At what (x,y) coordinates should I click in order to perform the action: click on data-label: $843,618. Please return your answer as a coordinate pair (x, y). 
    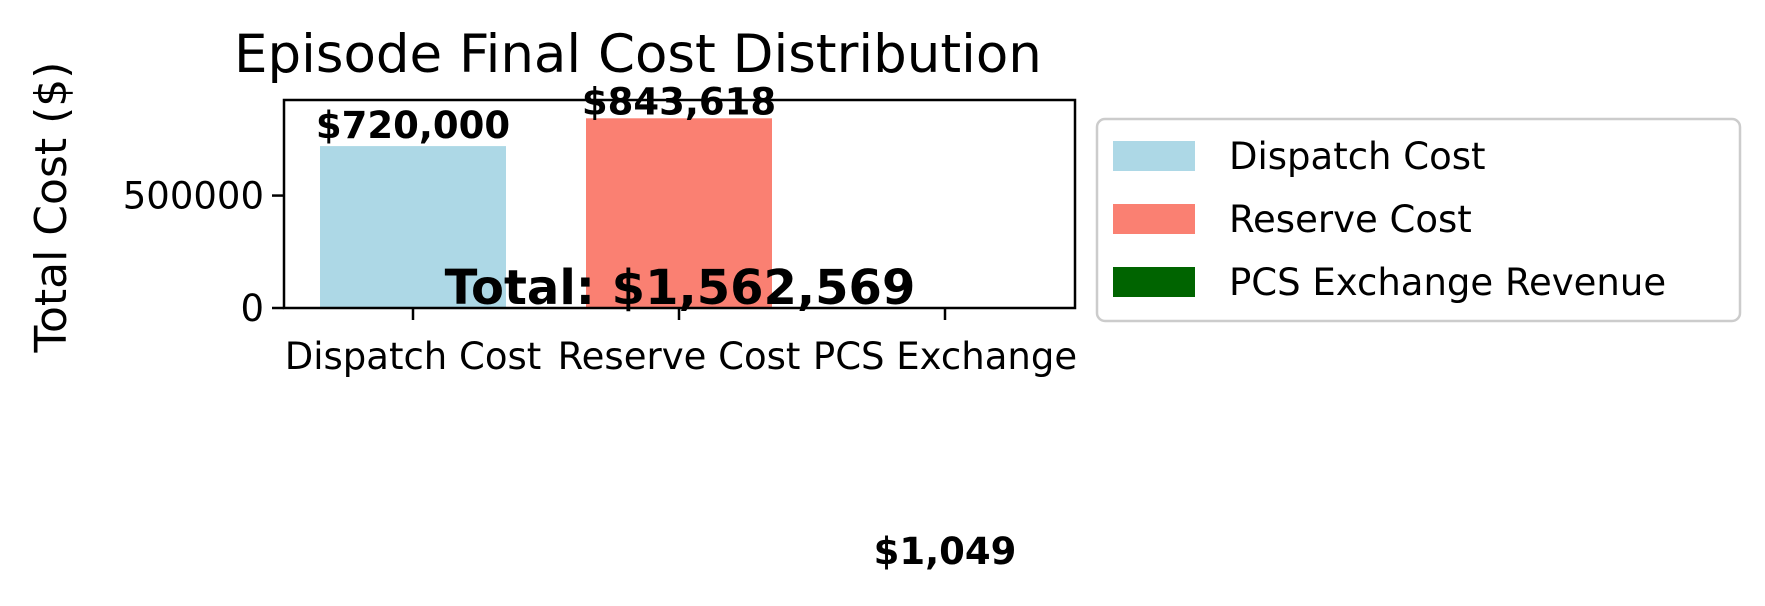
    Looking at the image, I should click on (679, 101).